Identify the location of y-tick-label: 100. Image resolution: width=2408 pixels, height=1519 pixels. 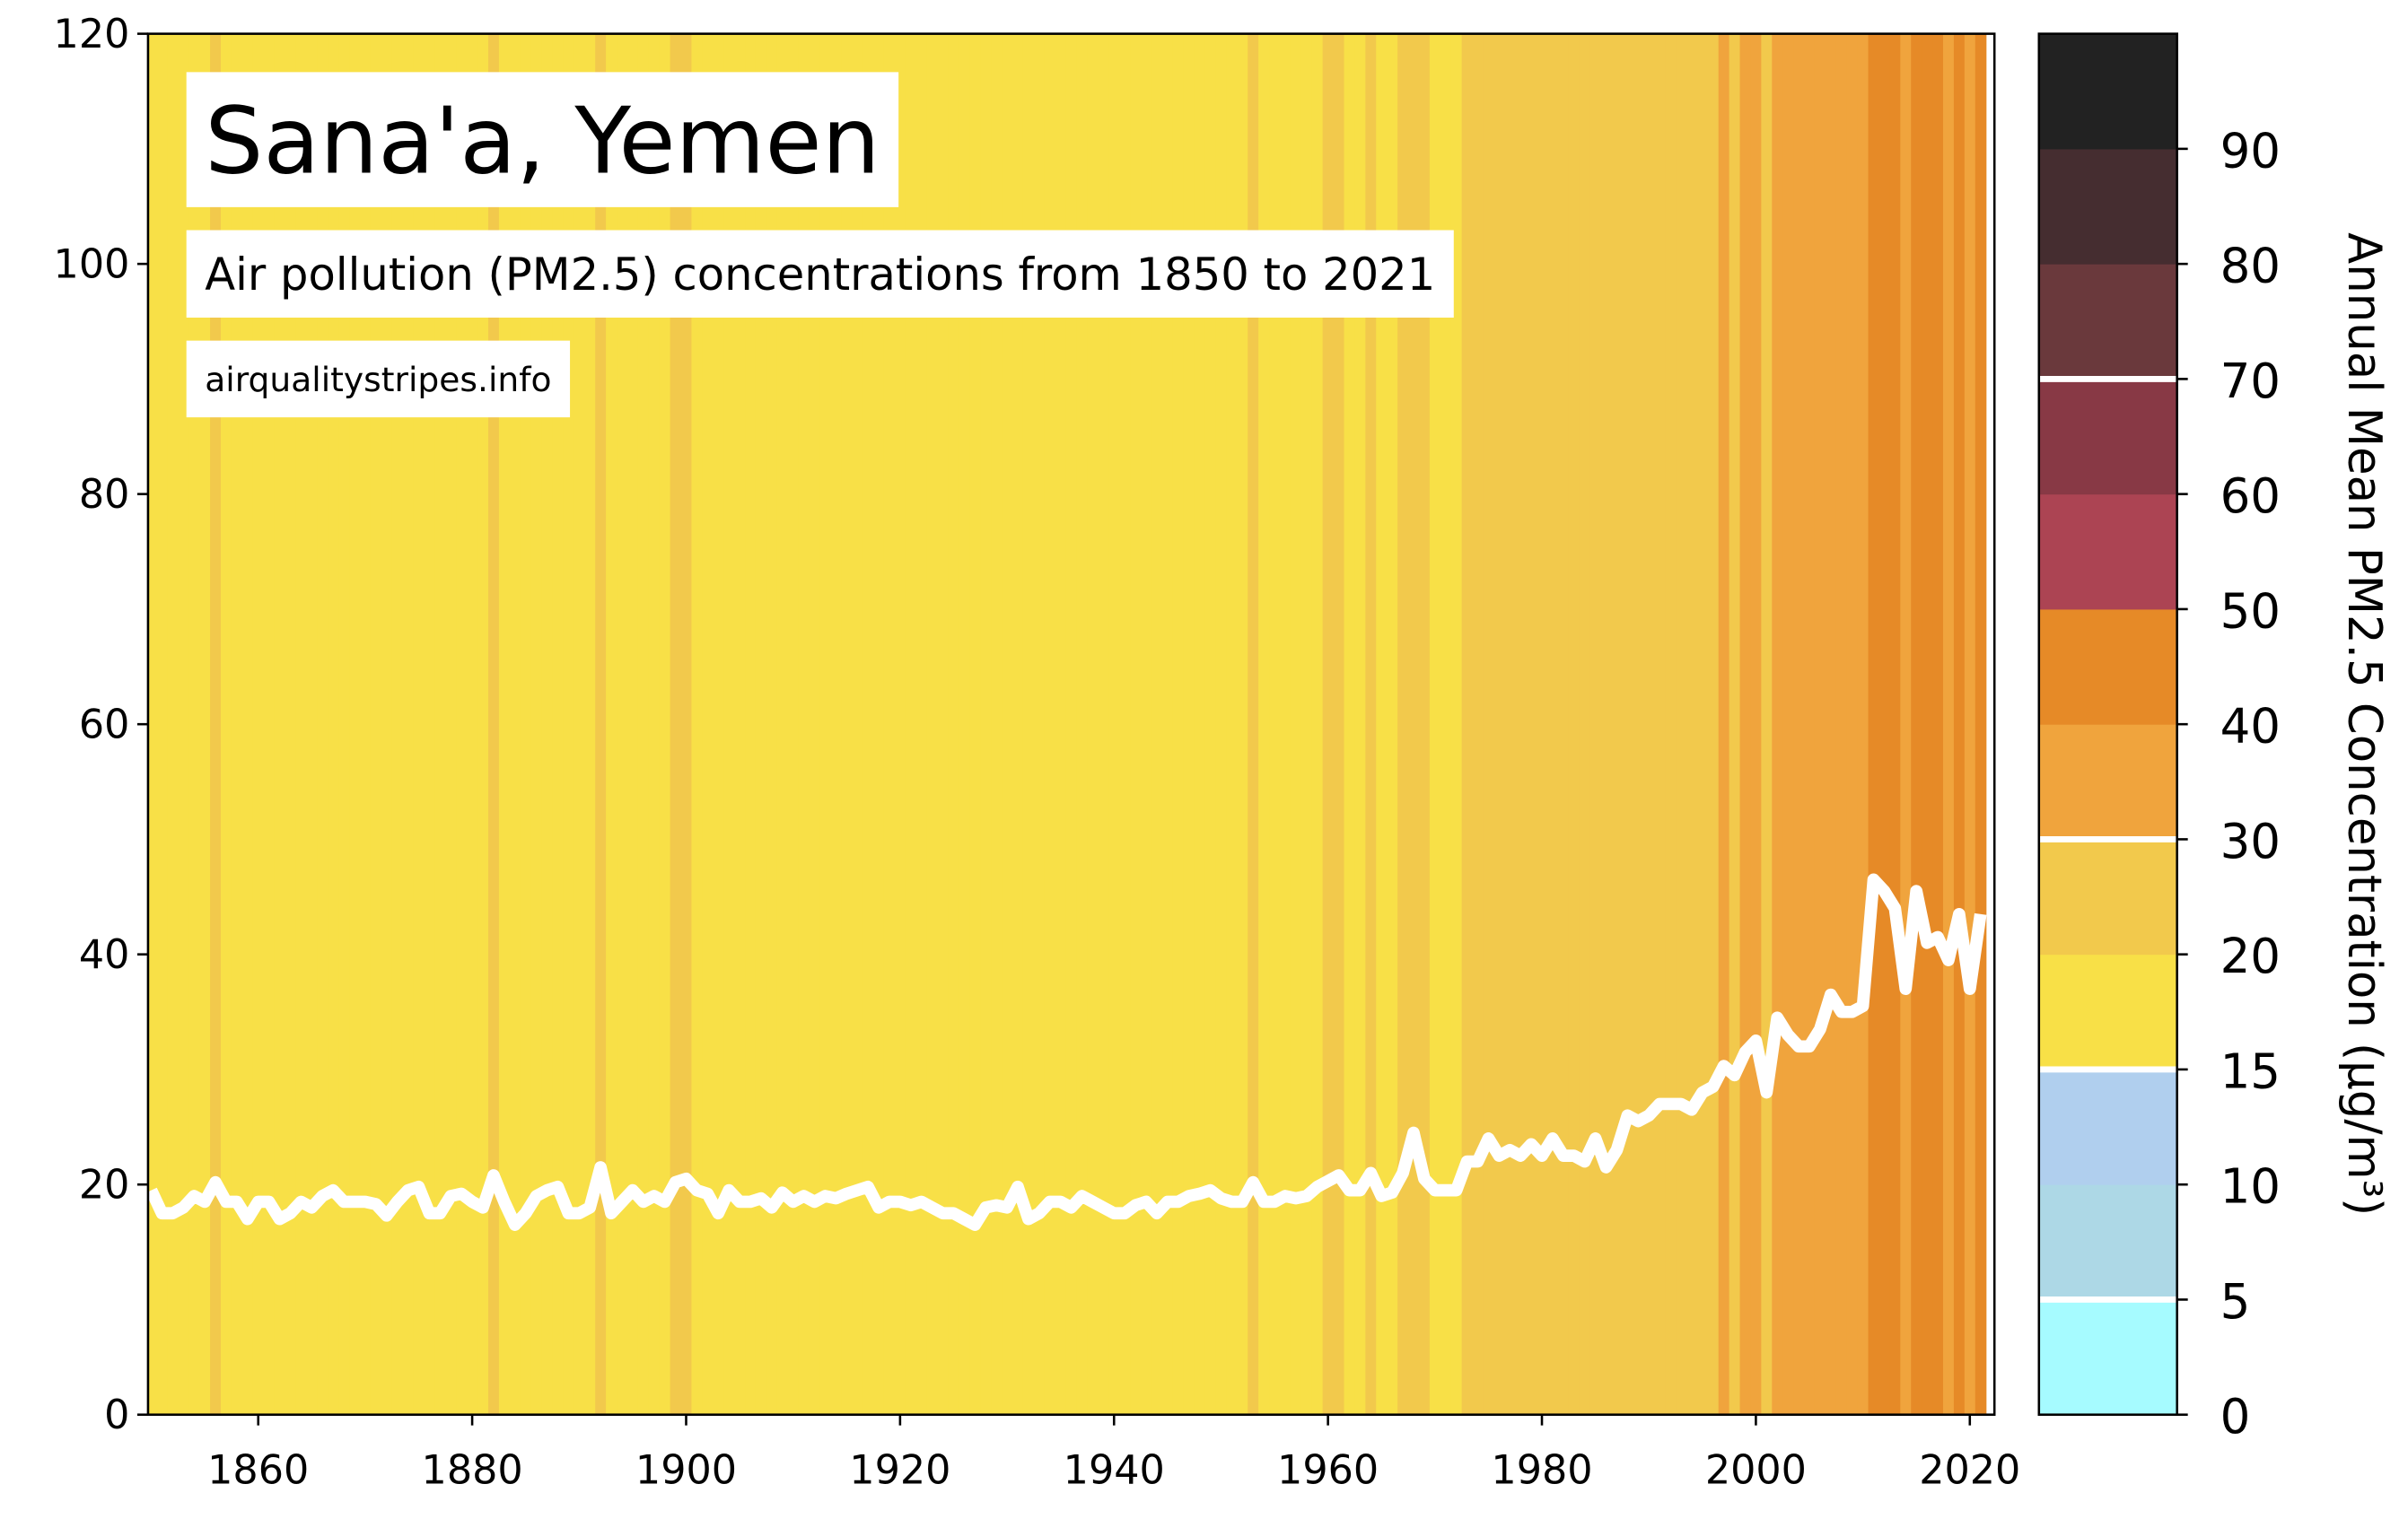
(92, 265).